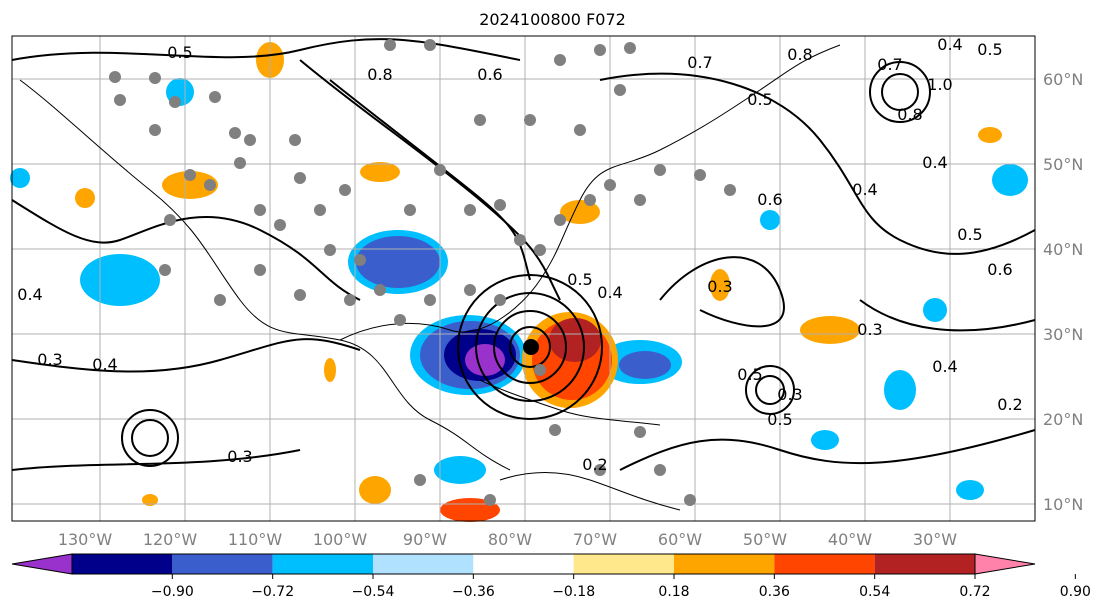 This screenshot has width=1105, height=615. What do you see at coordinates (1063, 79) in the screenshot?
I see `lat-label: 60°N` at bounding box center [1063, 79].